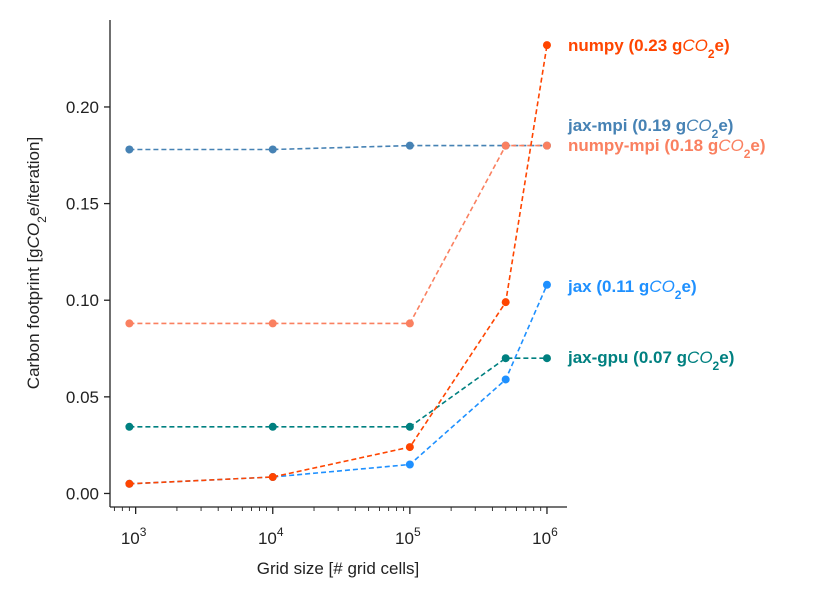  Describe the element at coordinates (338, 568) in the screenshot. I see `x-axis-label: Grid size [# grid cells]` at that location.